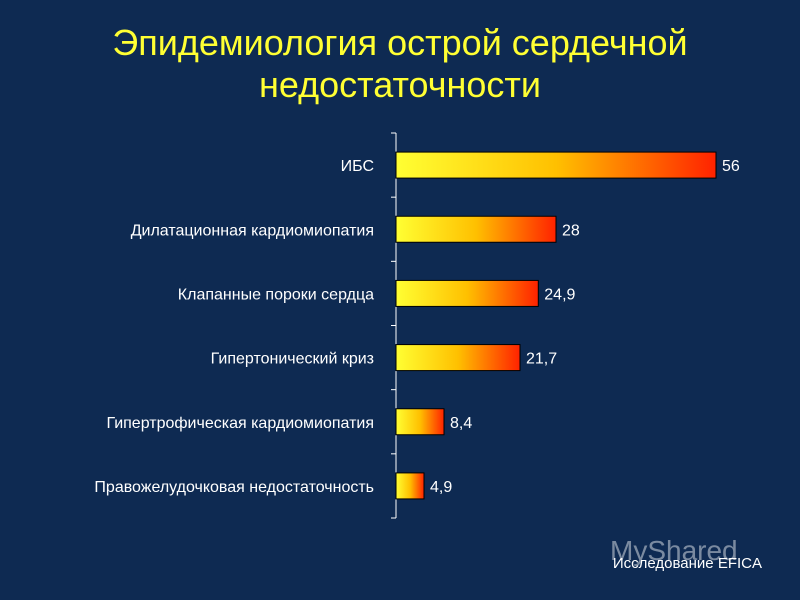  I want to click on category-label: Гипертрофическая кардиомиопатия, so click(240, 423).